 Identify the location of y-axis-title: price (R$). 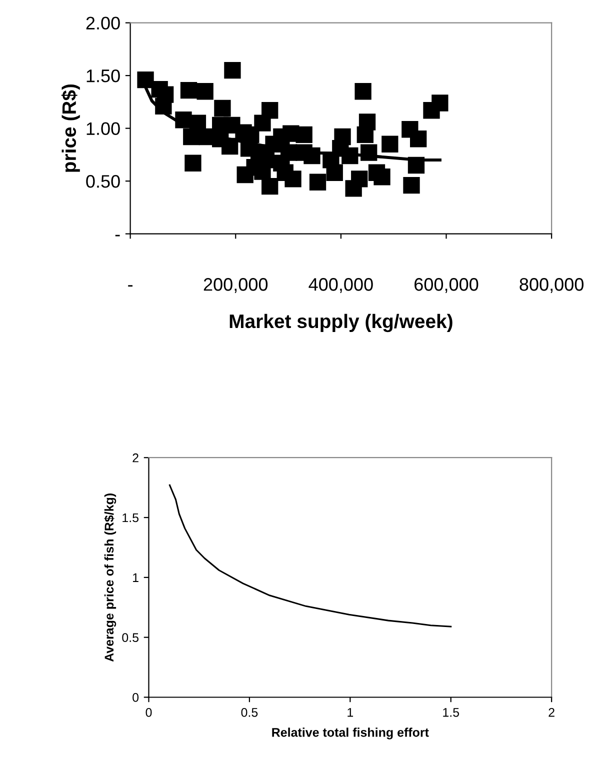
(70, 128).